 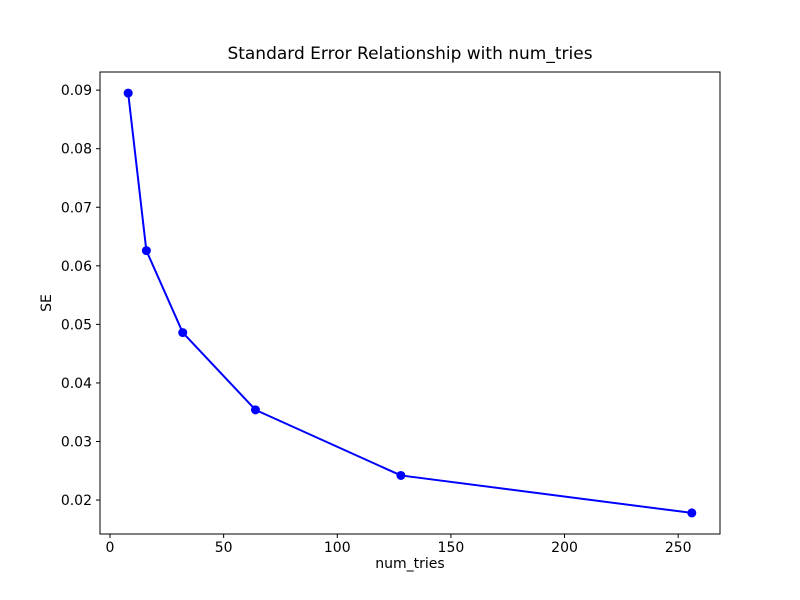 What do you see at coordinates (224, 548) in the screenshot?
I see `x-tick-label: 50` at bounding box center [224, 548].